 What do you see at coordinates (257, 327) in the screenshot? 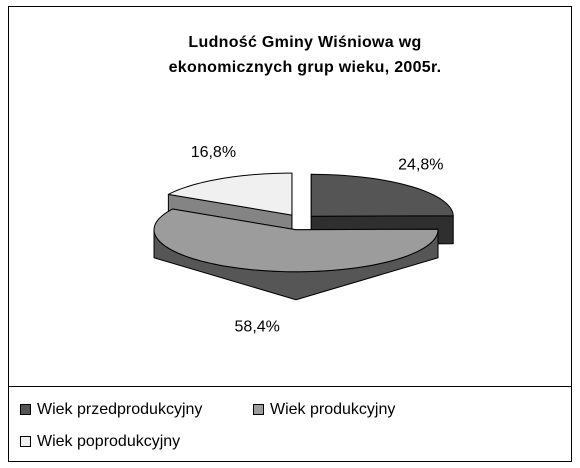
I see `data-label: 58,4%` at bounding box center [257, 327].